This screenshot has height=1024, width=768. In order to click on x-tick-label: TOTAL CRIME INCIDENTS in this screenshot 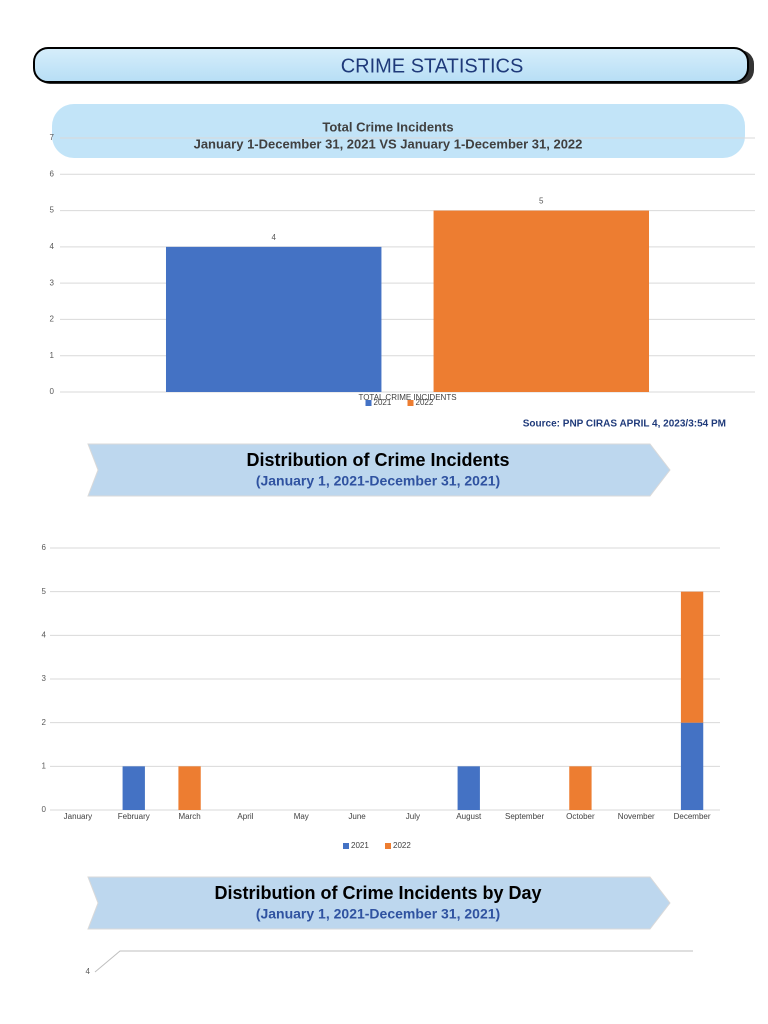, I will do `click(407, 397)`.